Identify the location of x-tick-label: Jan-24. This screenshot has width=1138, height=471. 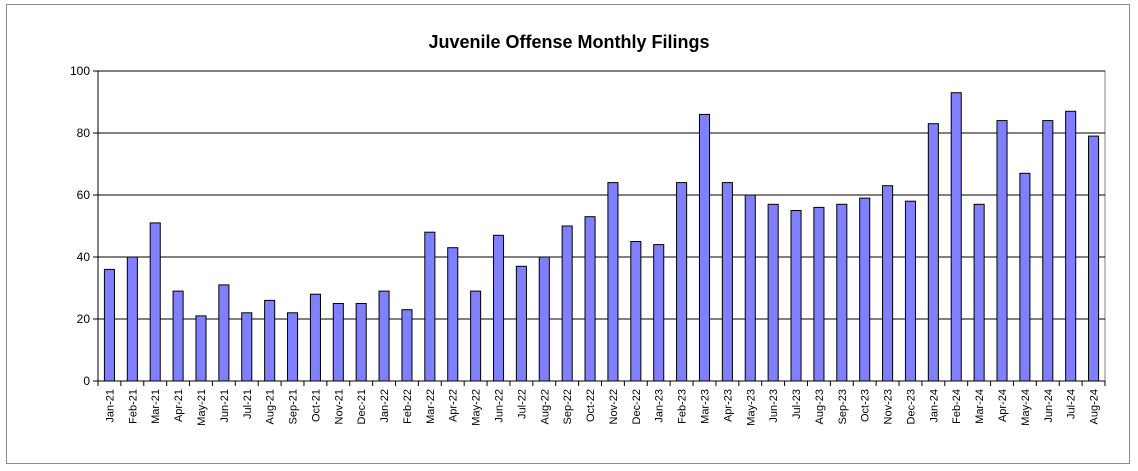
(934, 406).